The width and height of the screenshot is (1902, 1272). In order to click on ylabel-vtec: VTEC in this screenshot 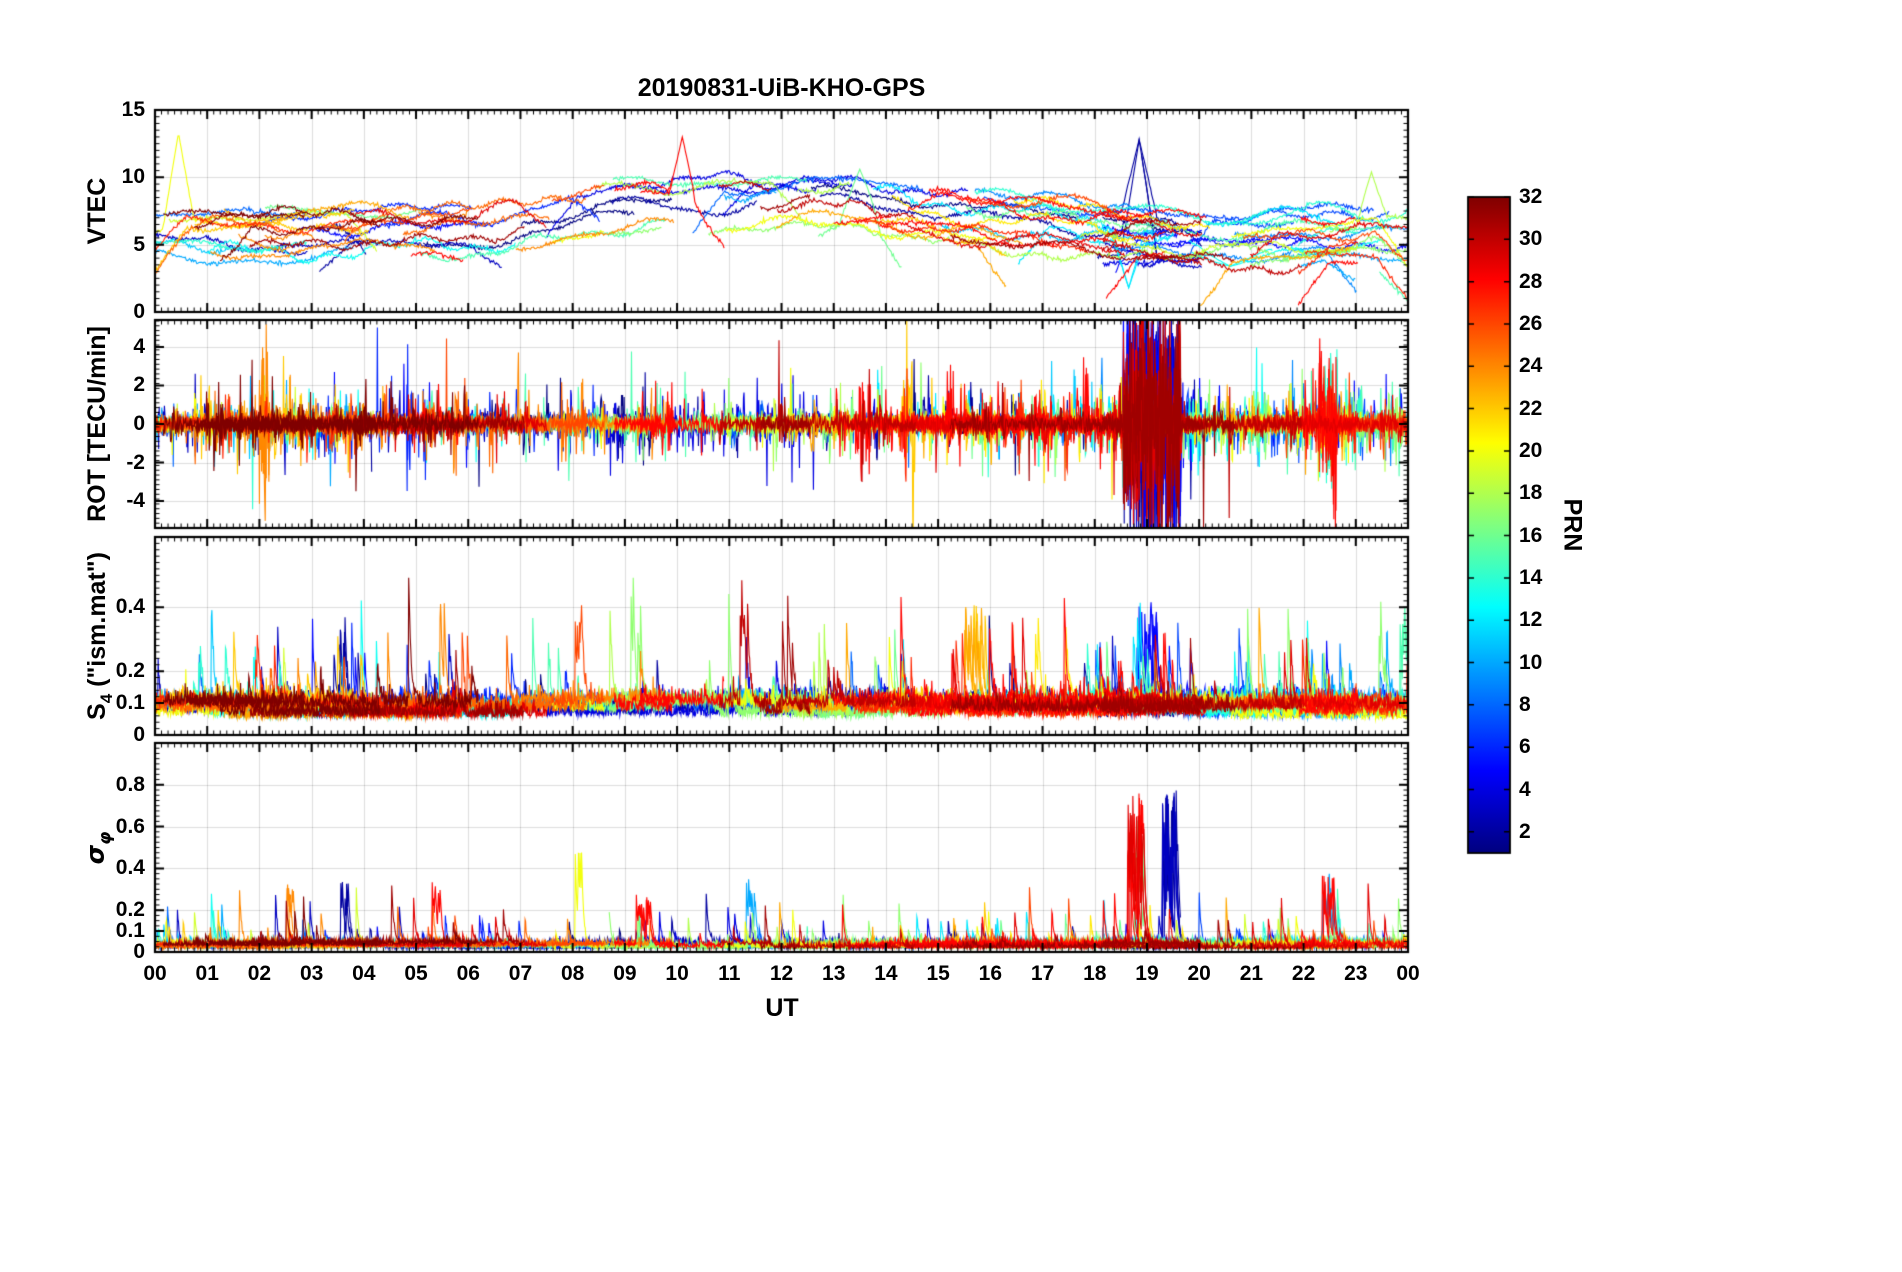, I will do `click(100, 211)`.